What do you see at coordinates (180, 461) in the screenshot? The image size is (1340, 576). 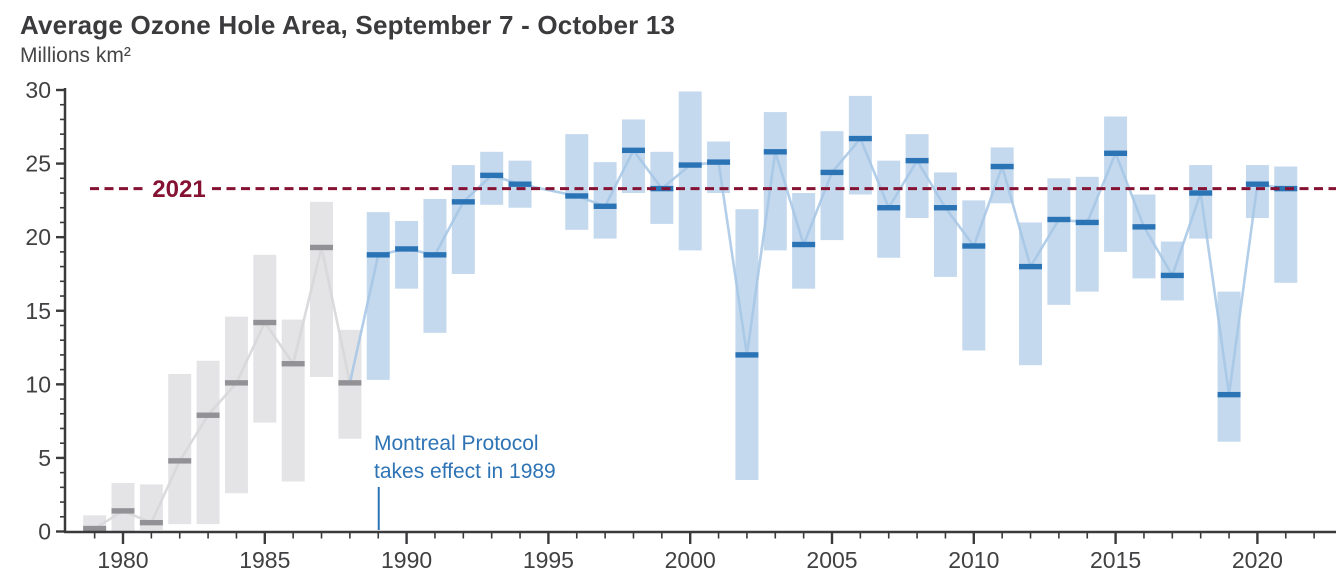 I see `mean-marker-1982` at bounding box center [180, 461].